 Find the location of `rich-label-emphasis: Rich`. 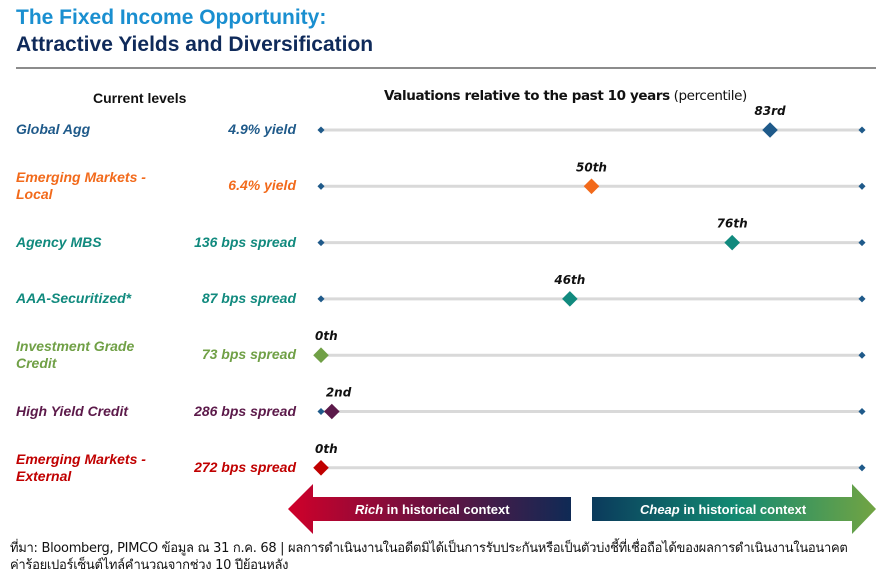

rich-label-emphasis: Rich is located at coordinates (369, 509).